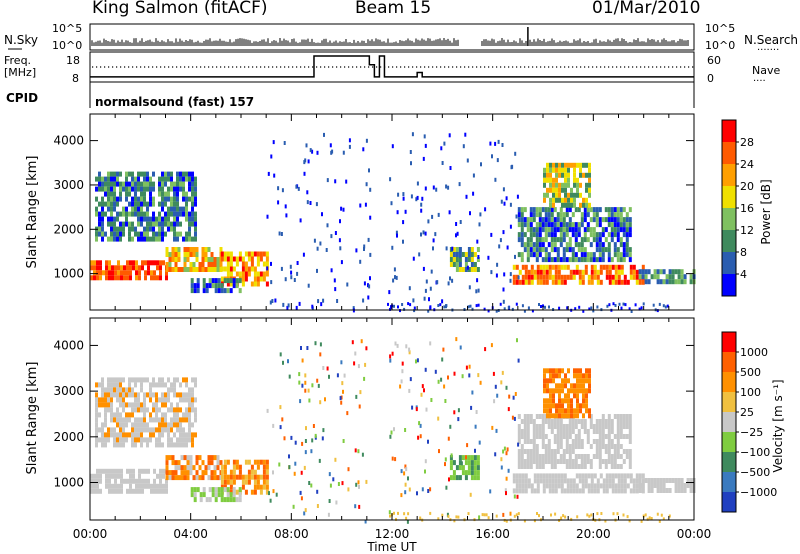  I want to click on nsky-label: N.Sky, so click(21, 40).